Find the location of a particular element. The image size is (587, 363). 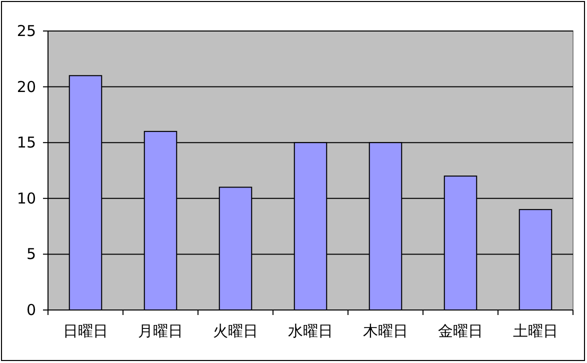

y-tick-label: 20 is located at coordinates (26, 87).